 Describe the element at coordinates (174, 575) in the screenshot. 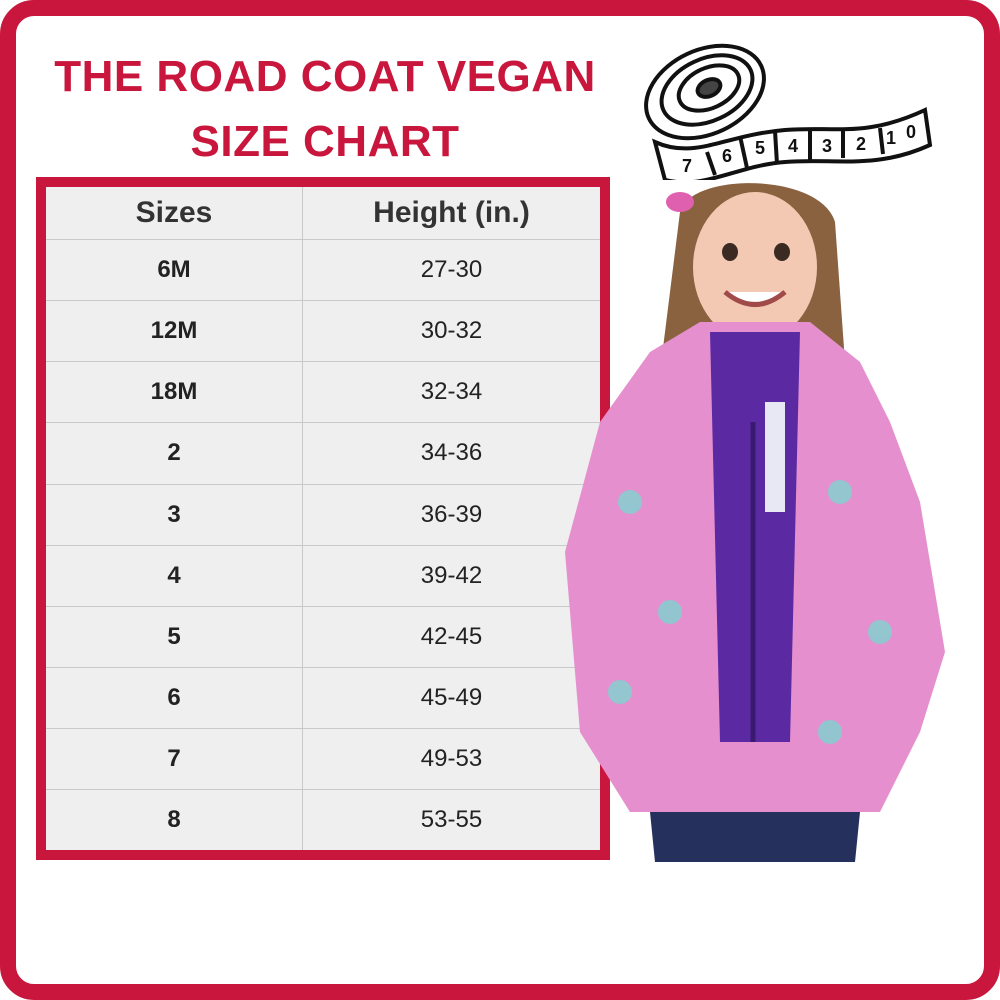

I see `size-cell: 4` at that location.